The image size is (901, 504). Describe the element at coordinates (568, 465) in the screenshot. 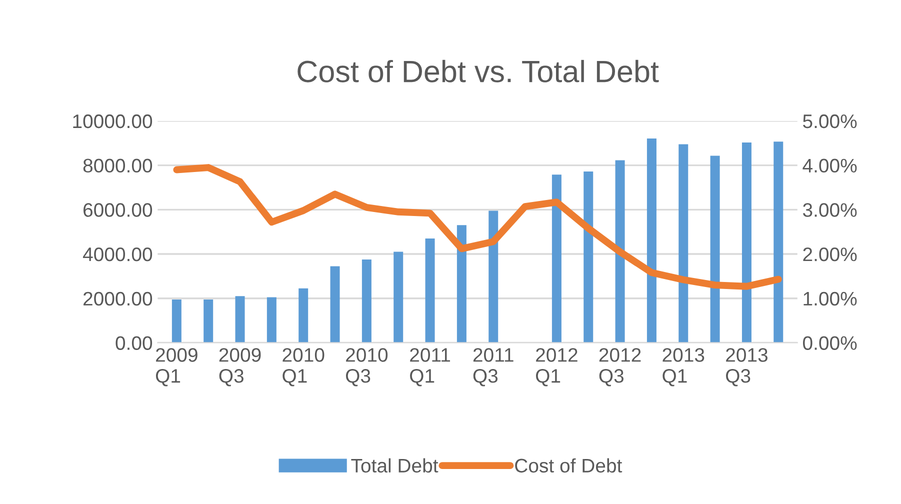

I see `legend-label: Cost of Debt` at that location.